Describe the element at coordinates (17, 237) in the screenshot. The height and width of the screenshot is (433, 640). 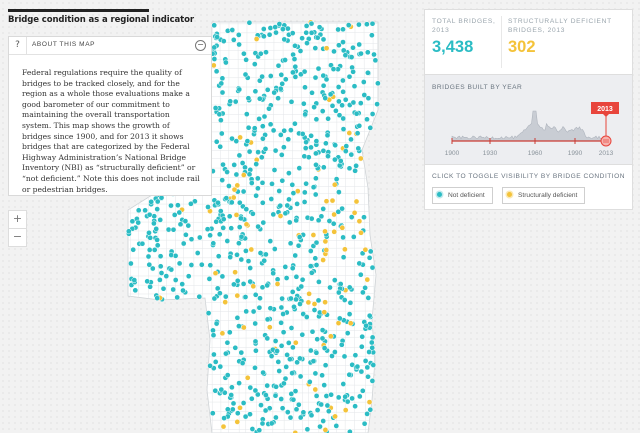
I see `zoom-out-button: −` at that location.